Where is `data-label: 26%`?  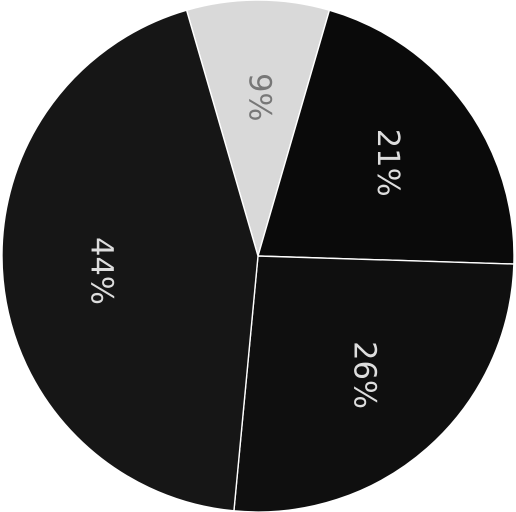 data-label: 26% is located at coordinates (366, 375).